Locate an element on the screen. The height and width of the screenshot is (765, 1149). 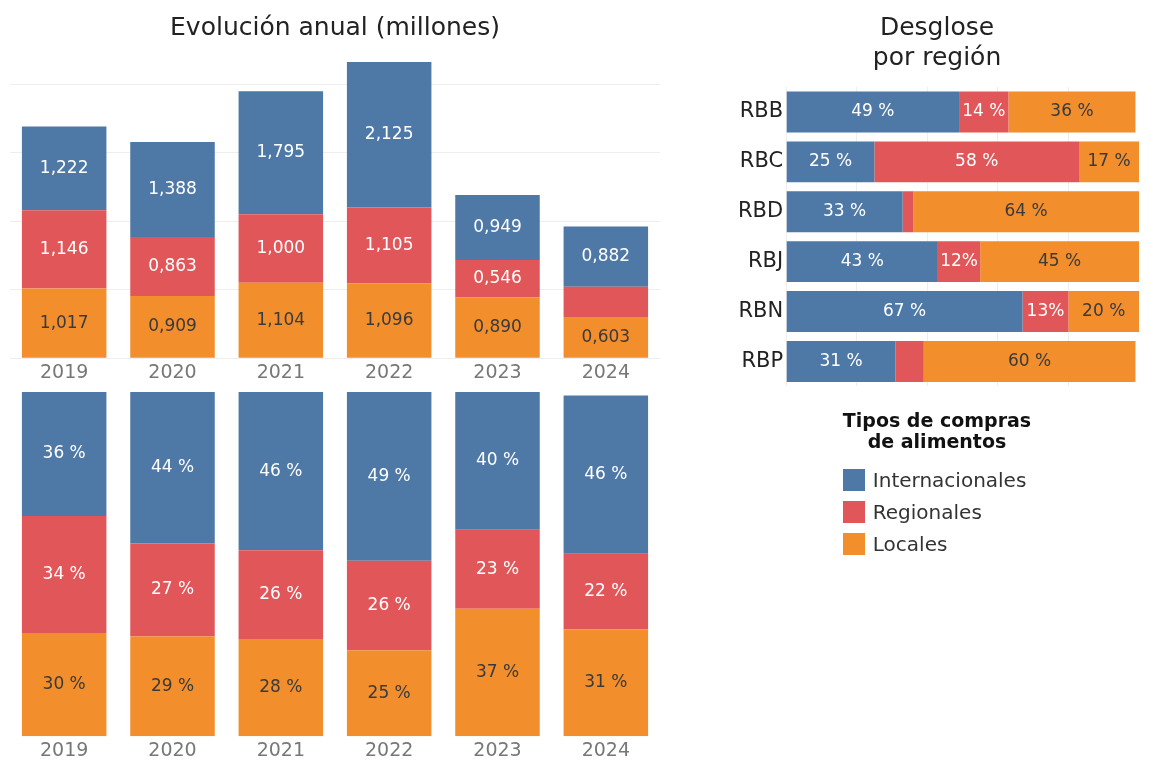
y-tick-label: RBD is located at coordinates (761, 210).